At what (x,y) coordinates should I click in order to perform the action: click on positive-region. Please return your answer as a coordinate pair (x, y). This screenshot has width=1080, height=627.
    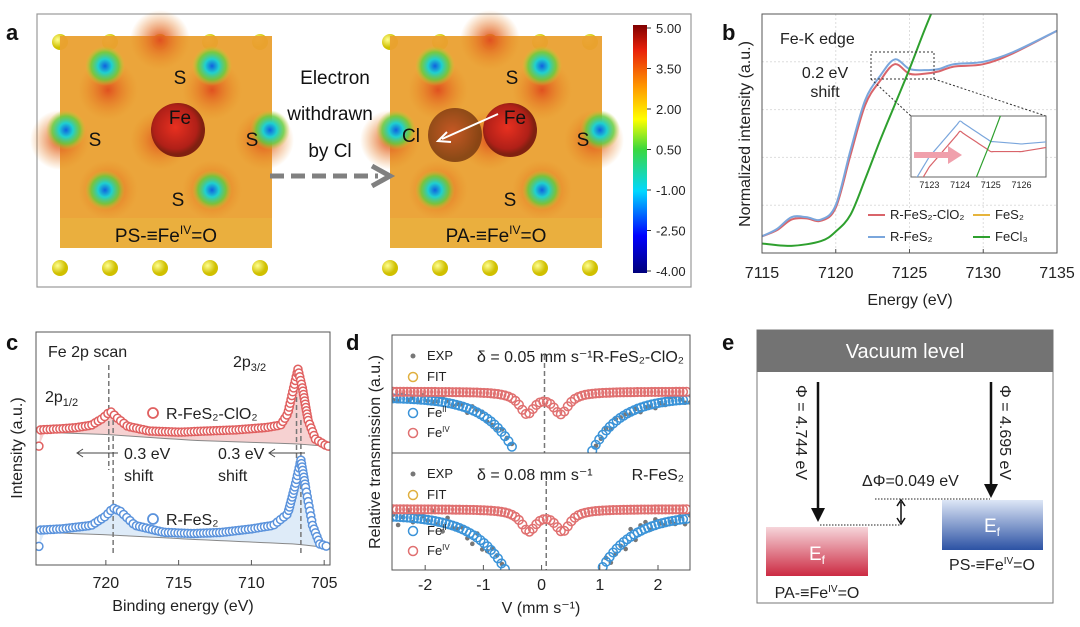
    Looking at the image, I should click on (160, 40).